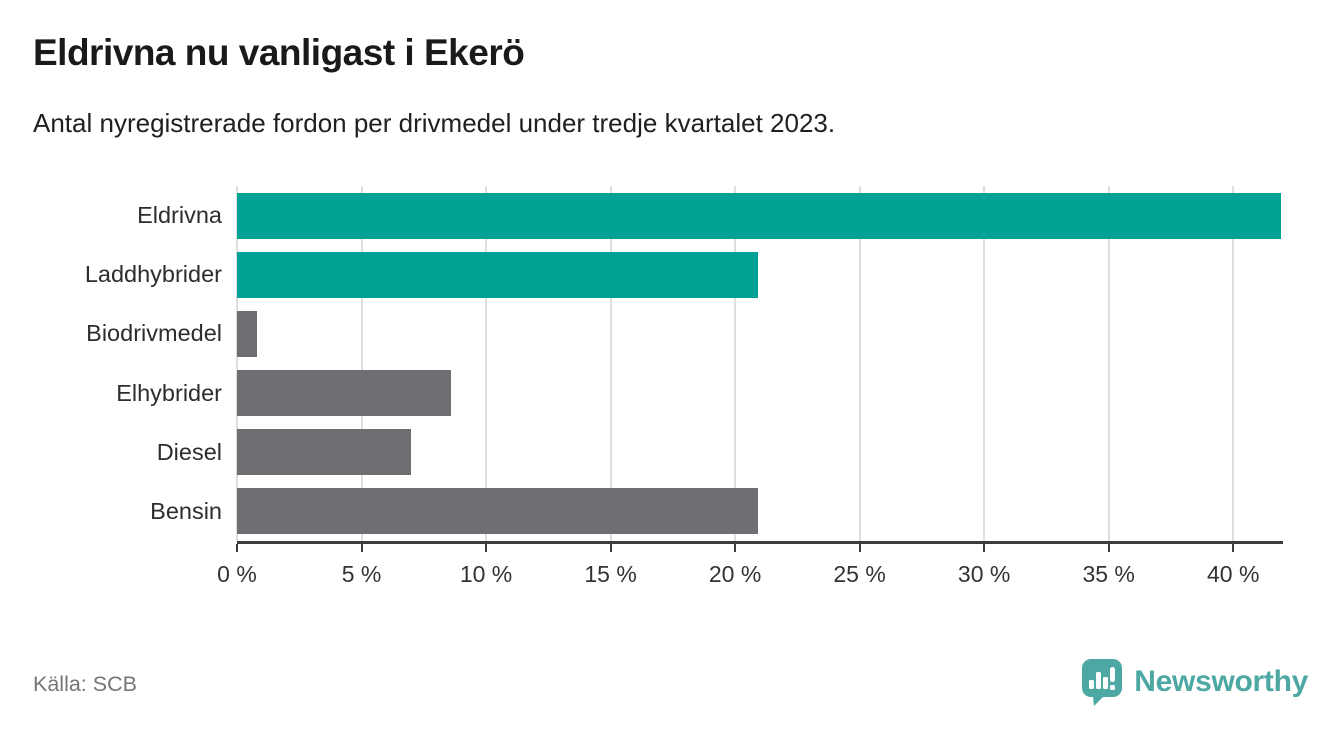 This screenshot has height=733, width=1340. Describe the element at coordinates (984, 574) in the screenshot. I see `axis-tick-label: 30 %` at that location.